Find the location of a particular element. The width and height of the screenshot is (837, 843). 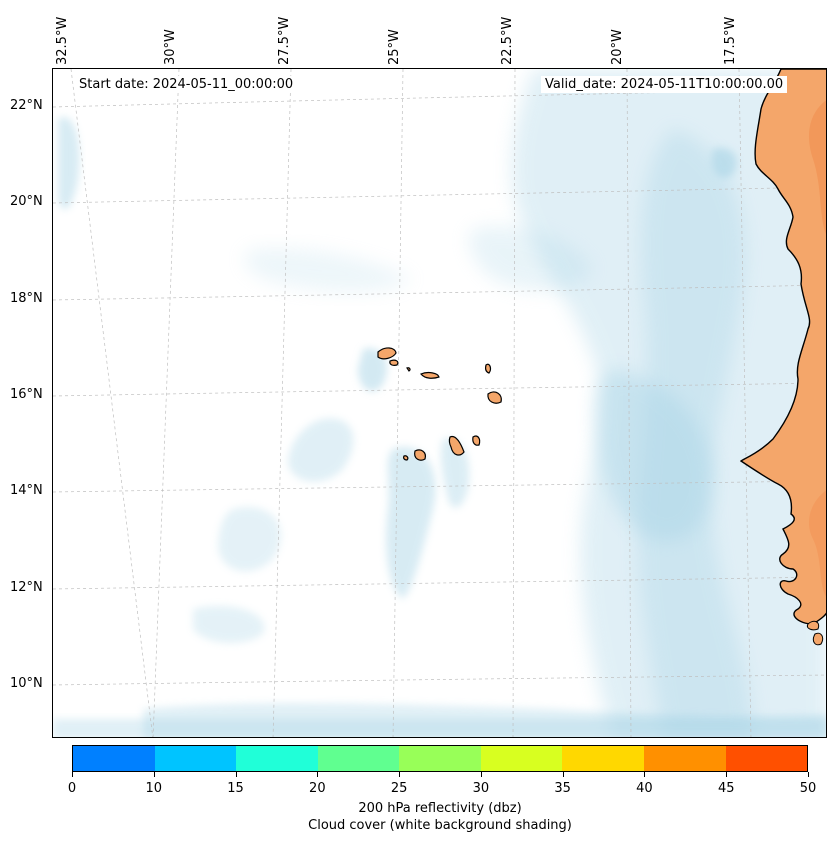

lon-label-32-5w: 32.5°W is located at coordinates (62, 40).